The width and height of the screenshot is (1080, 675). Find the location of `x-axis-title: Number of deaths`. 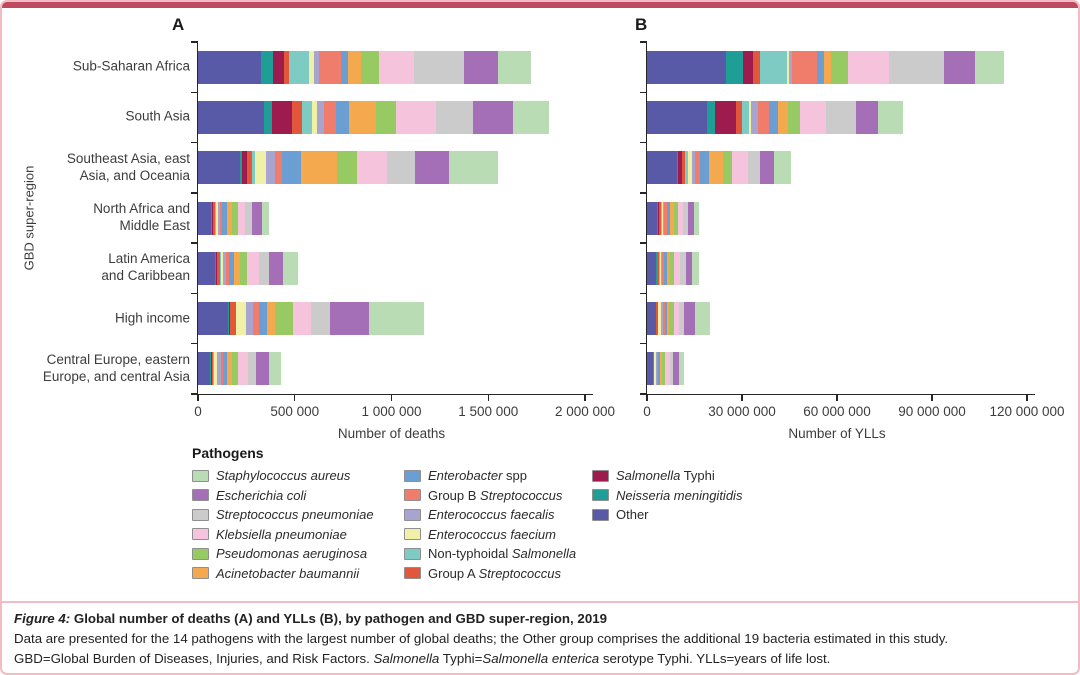

x-axis-title: Number of deaths is located at coordinates (391, 433).